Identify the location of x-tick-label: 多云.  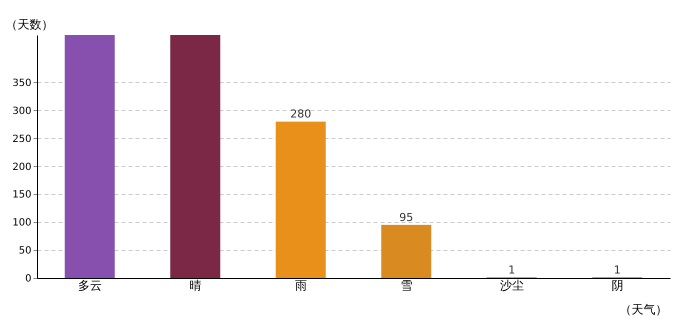
(90, 285).